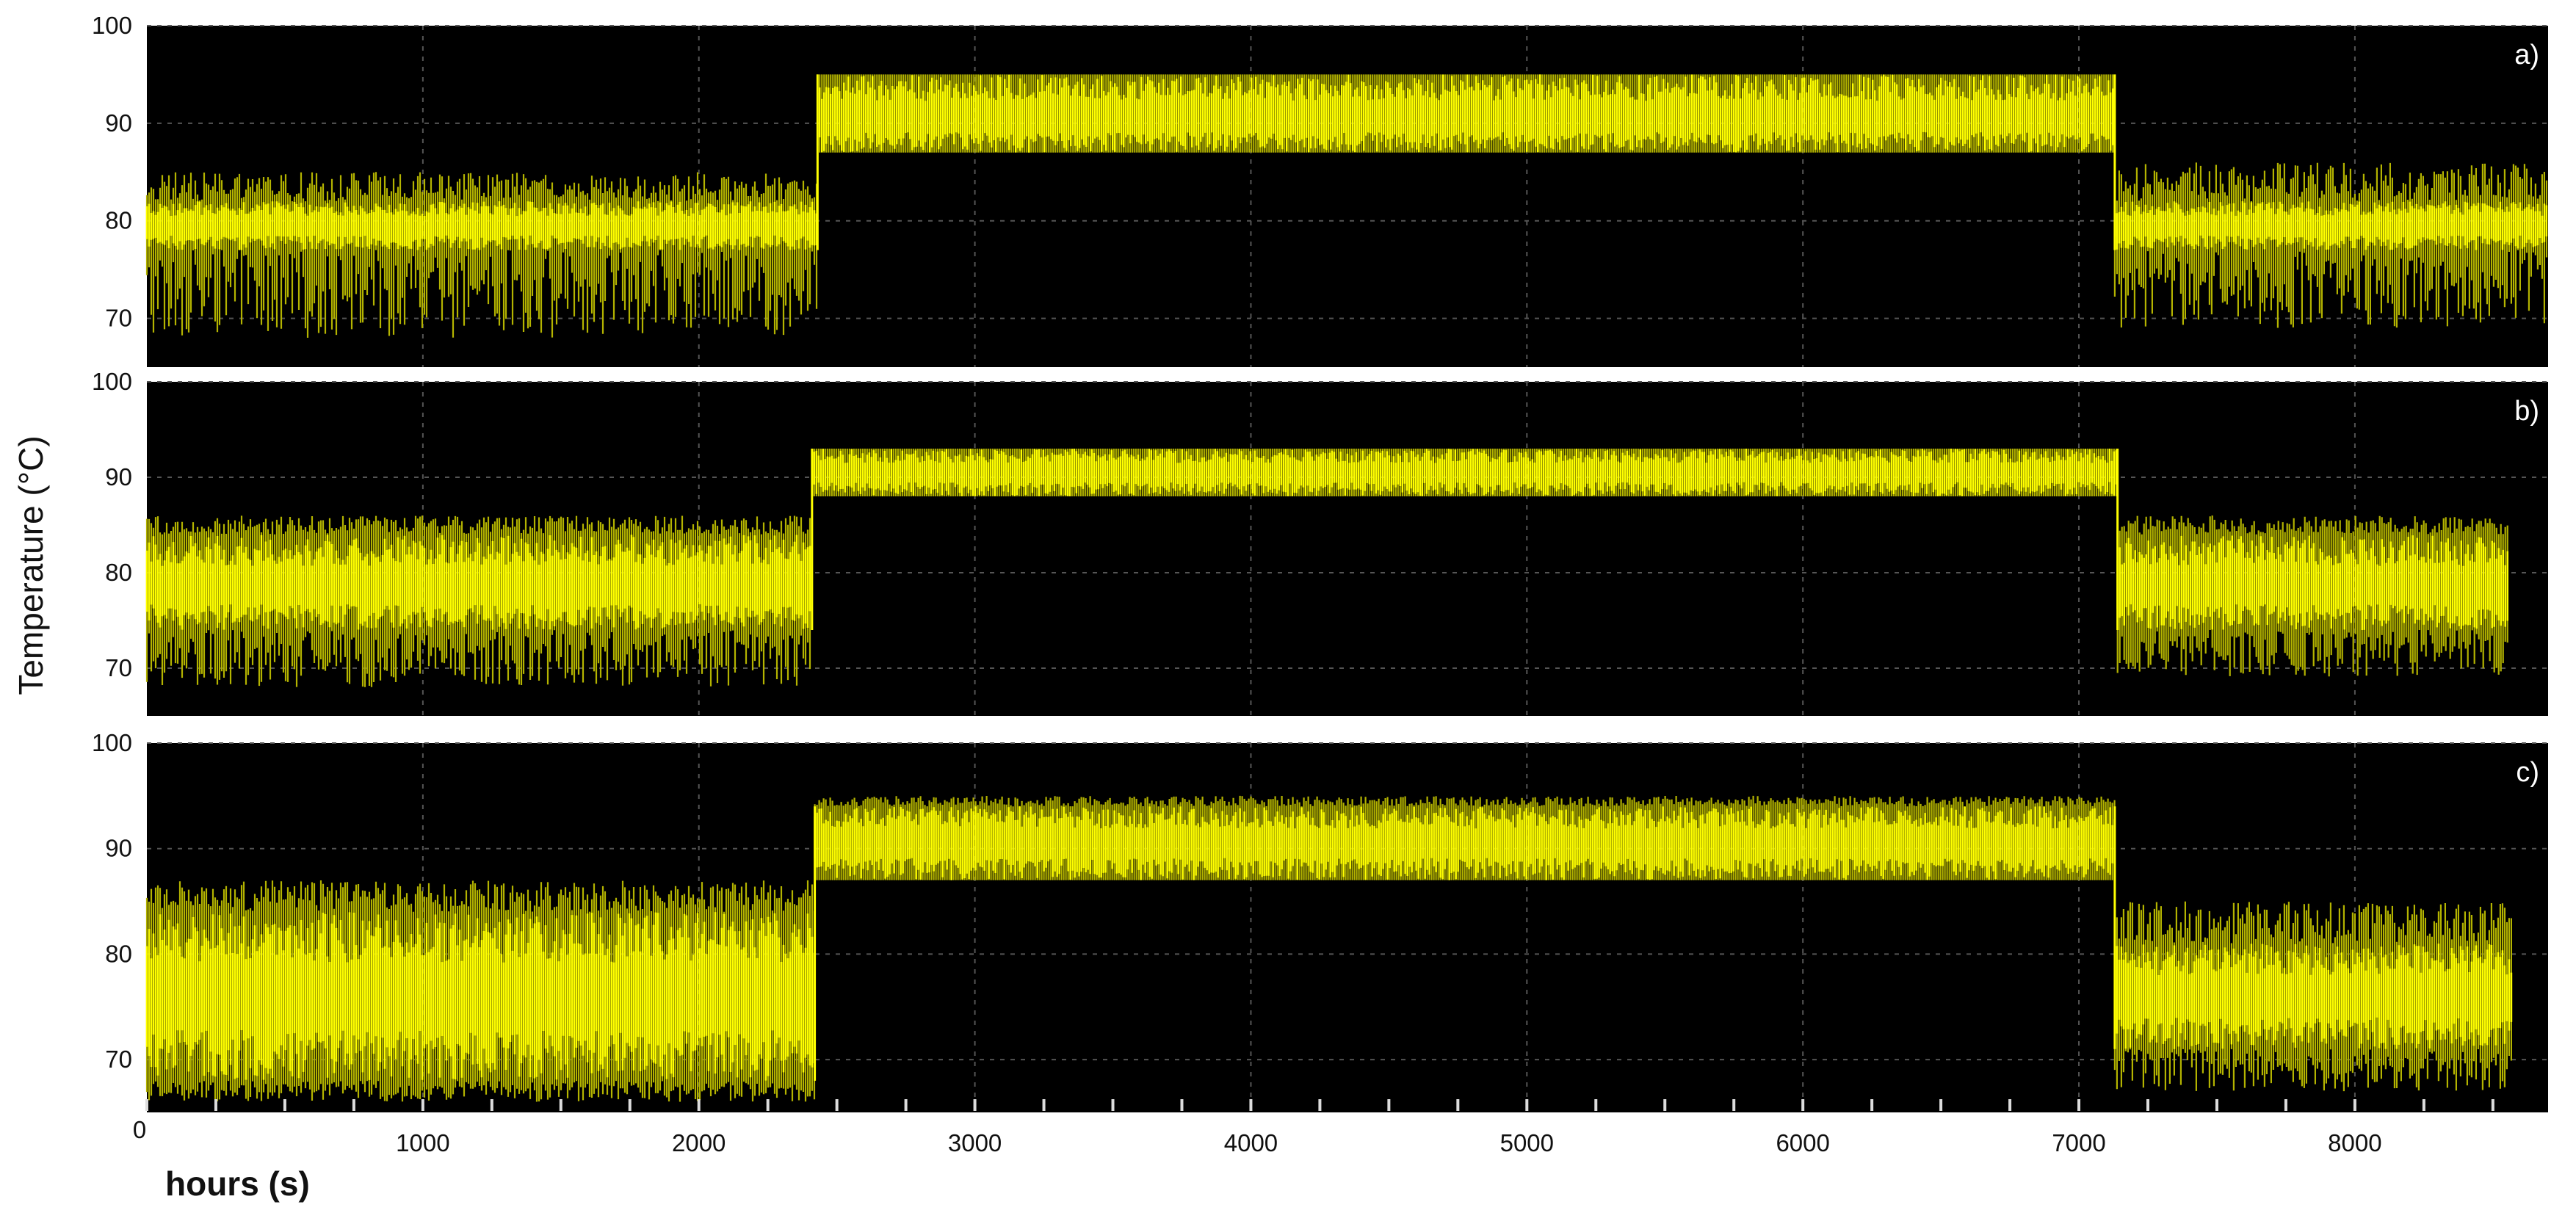 The height and width of the screenshot is (1224, 2576). Describe the element at coordinates (1527, 1142) in the screenshot. I see `x-tick-label: 5000` at that location.